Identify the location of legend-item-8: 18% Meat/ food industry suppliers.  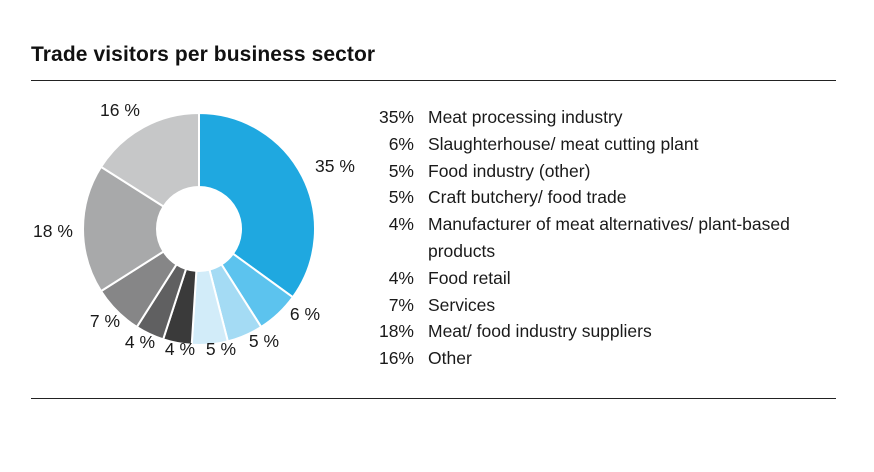
(604, 331).